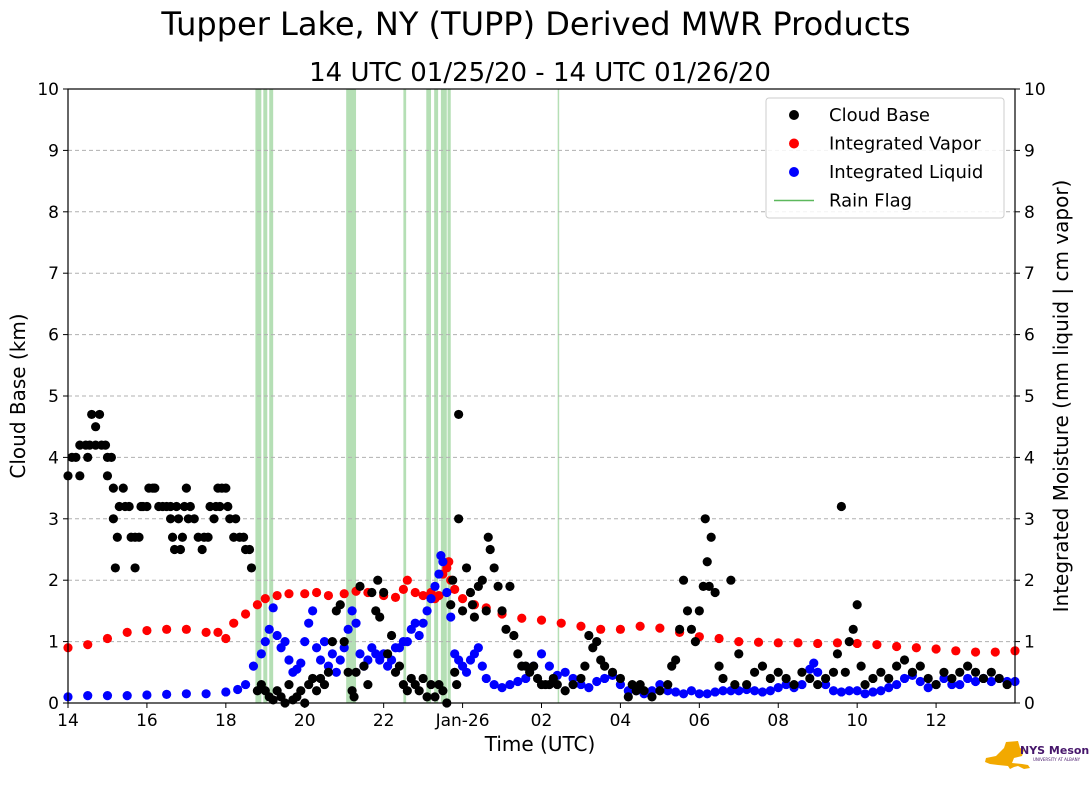  Describe the element at coordinates (1035, 90) in the screenshot. I see `y-right-tick-label: 10` at that location.